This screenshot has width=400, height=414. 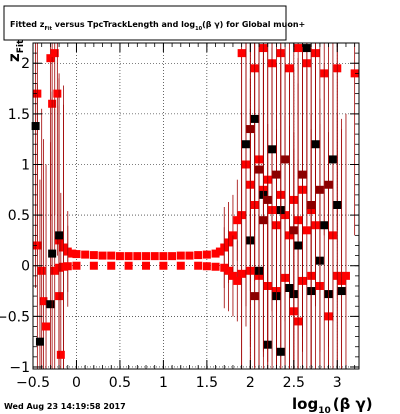 I want to click on x-tick-label: 1, so click(x=163, y=383).